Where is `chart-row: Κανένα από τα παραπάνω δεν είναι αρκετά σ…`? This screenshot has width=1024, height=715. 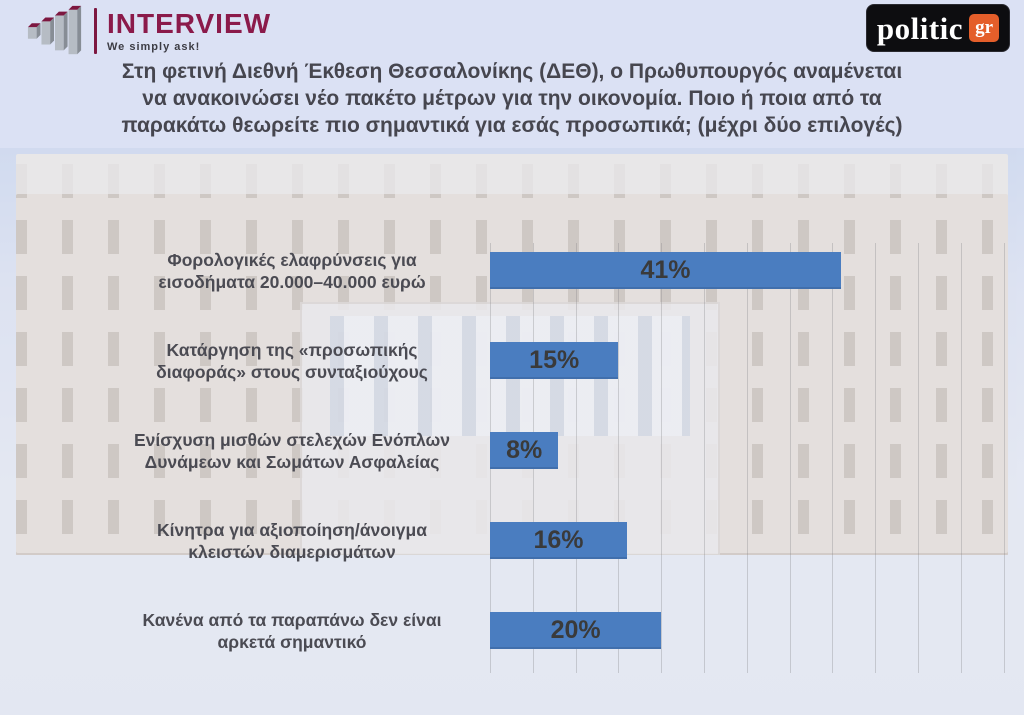
chart-row: Κανένα από τα παραπάνω δεν είναι αρκετά σ… is located at coordinates (512, 631).